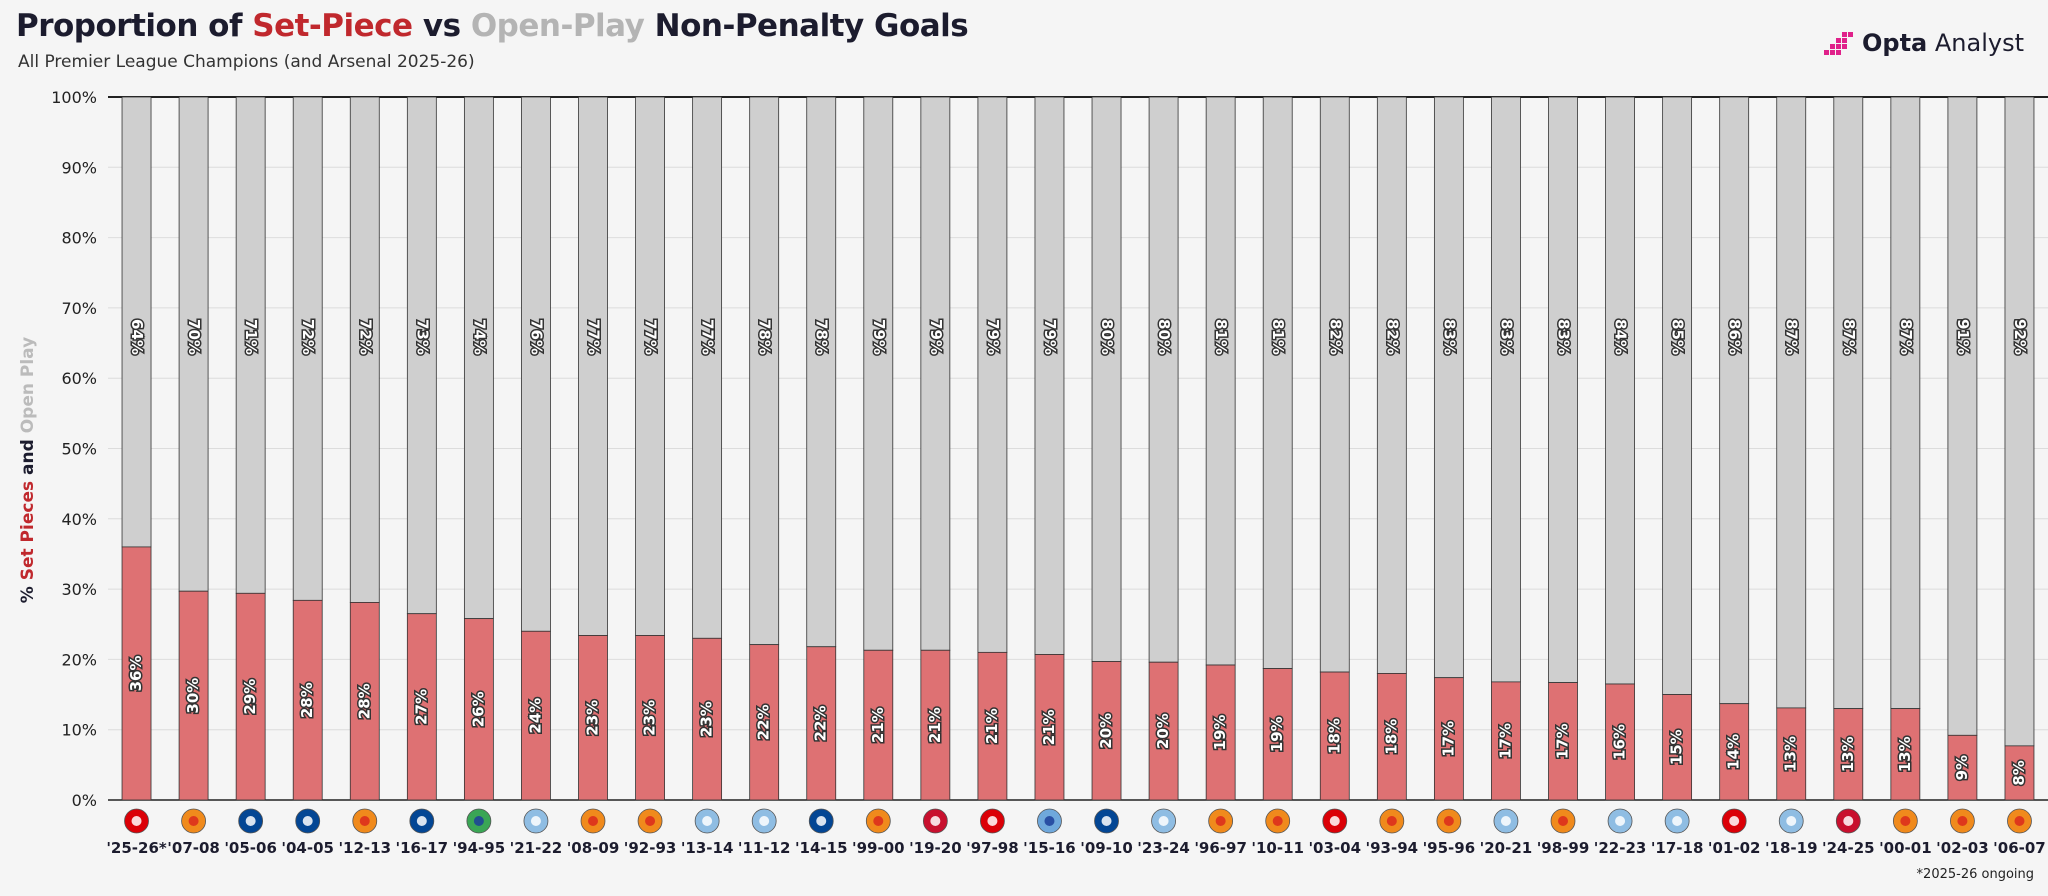 This screenshot has height=896, width=2048. Describe the element at coordinates (364, 848) in the screenshot. I see `x-tick-label: '12-13` at that location.